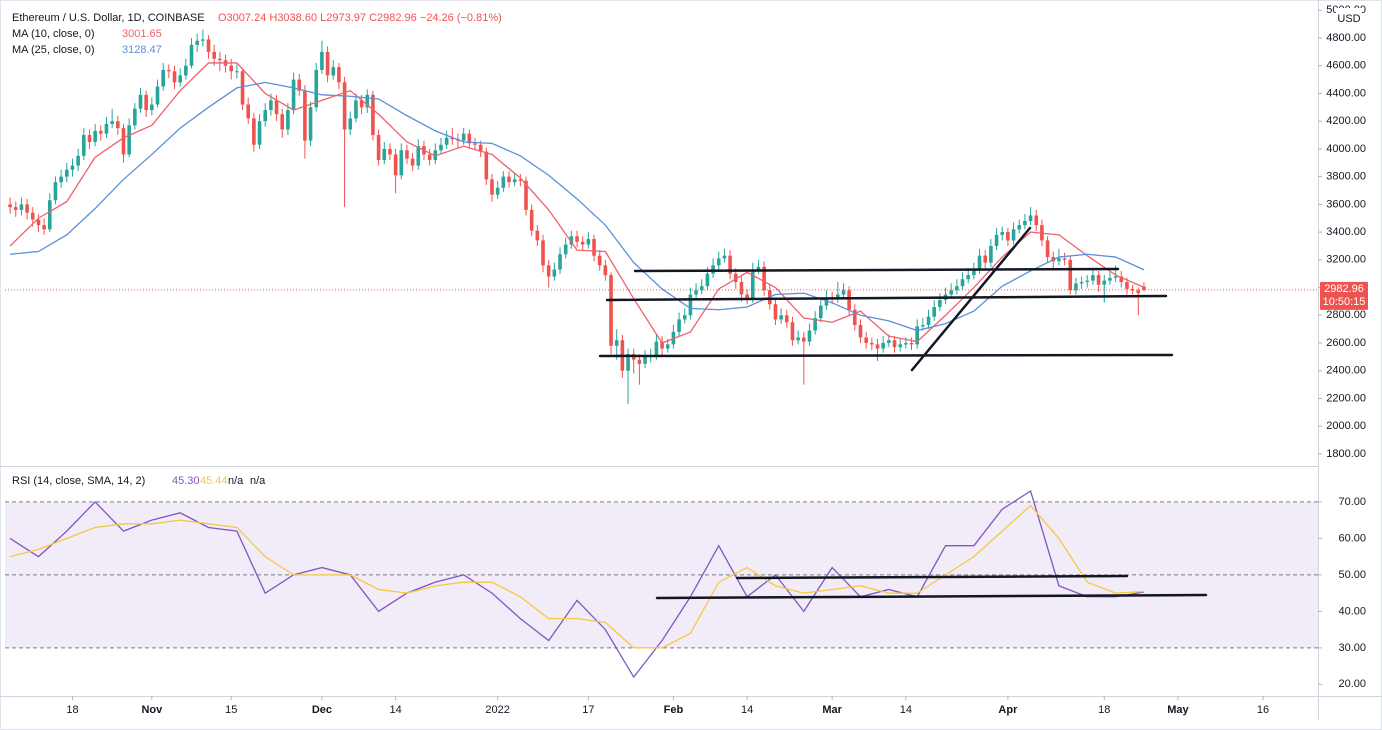 The width and height of the screenshot is (1382, 730). What do you see at coordinates (1352, 538) in the screenshot?
I see `y-tick-label: 60.00` at bounding box center [1352, 538].